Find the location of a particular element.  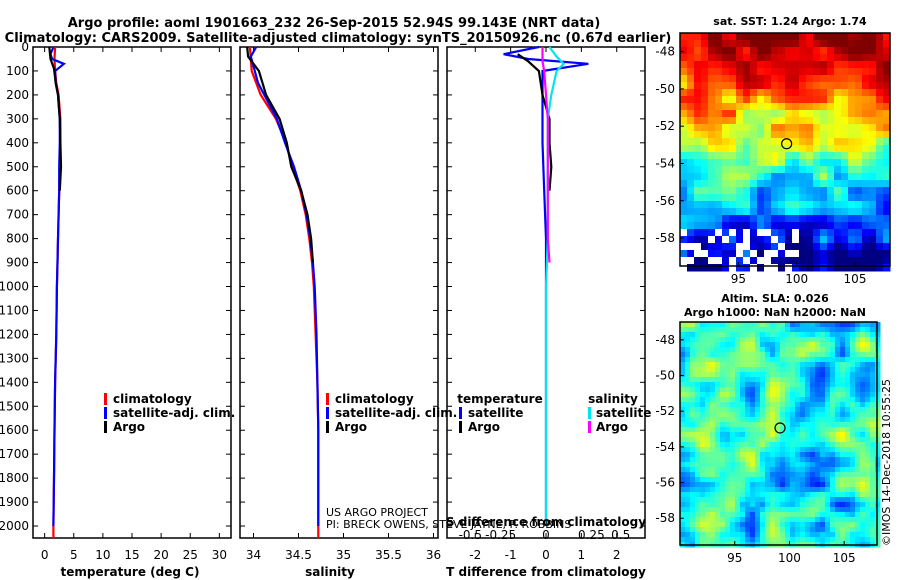

legend-argo: Argo is located at coordinates (351, 427).